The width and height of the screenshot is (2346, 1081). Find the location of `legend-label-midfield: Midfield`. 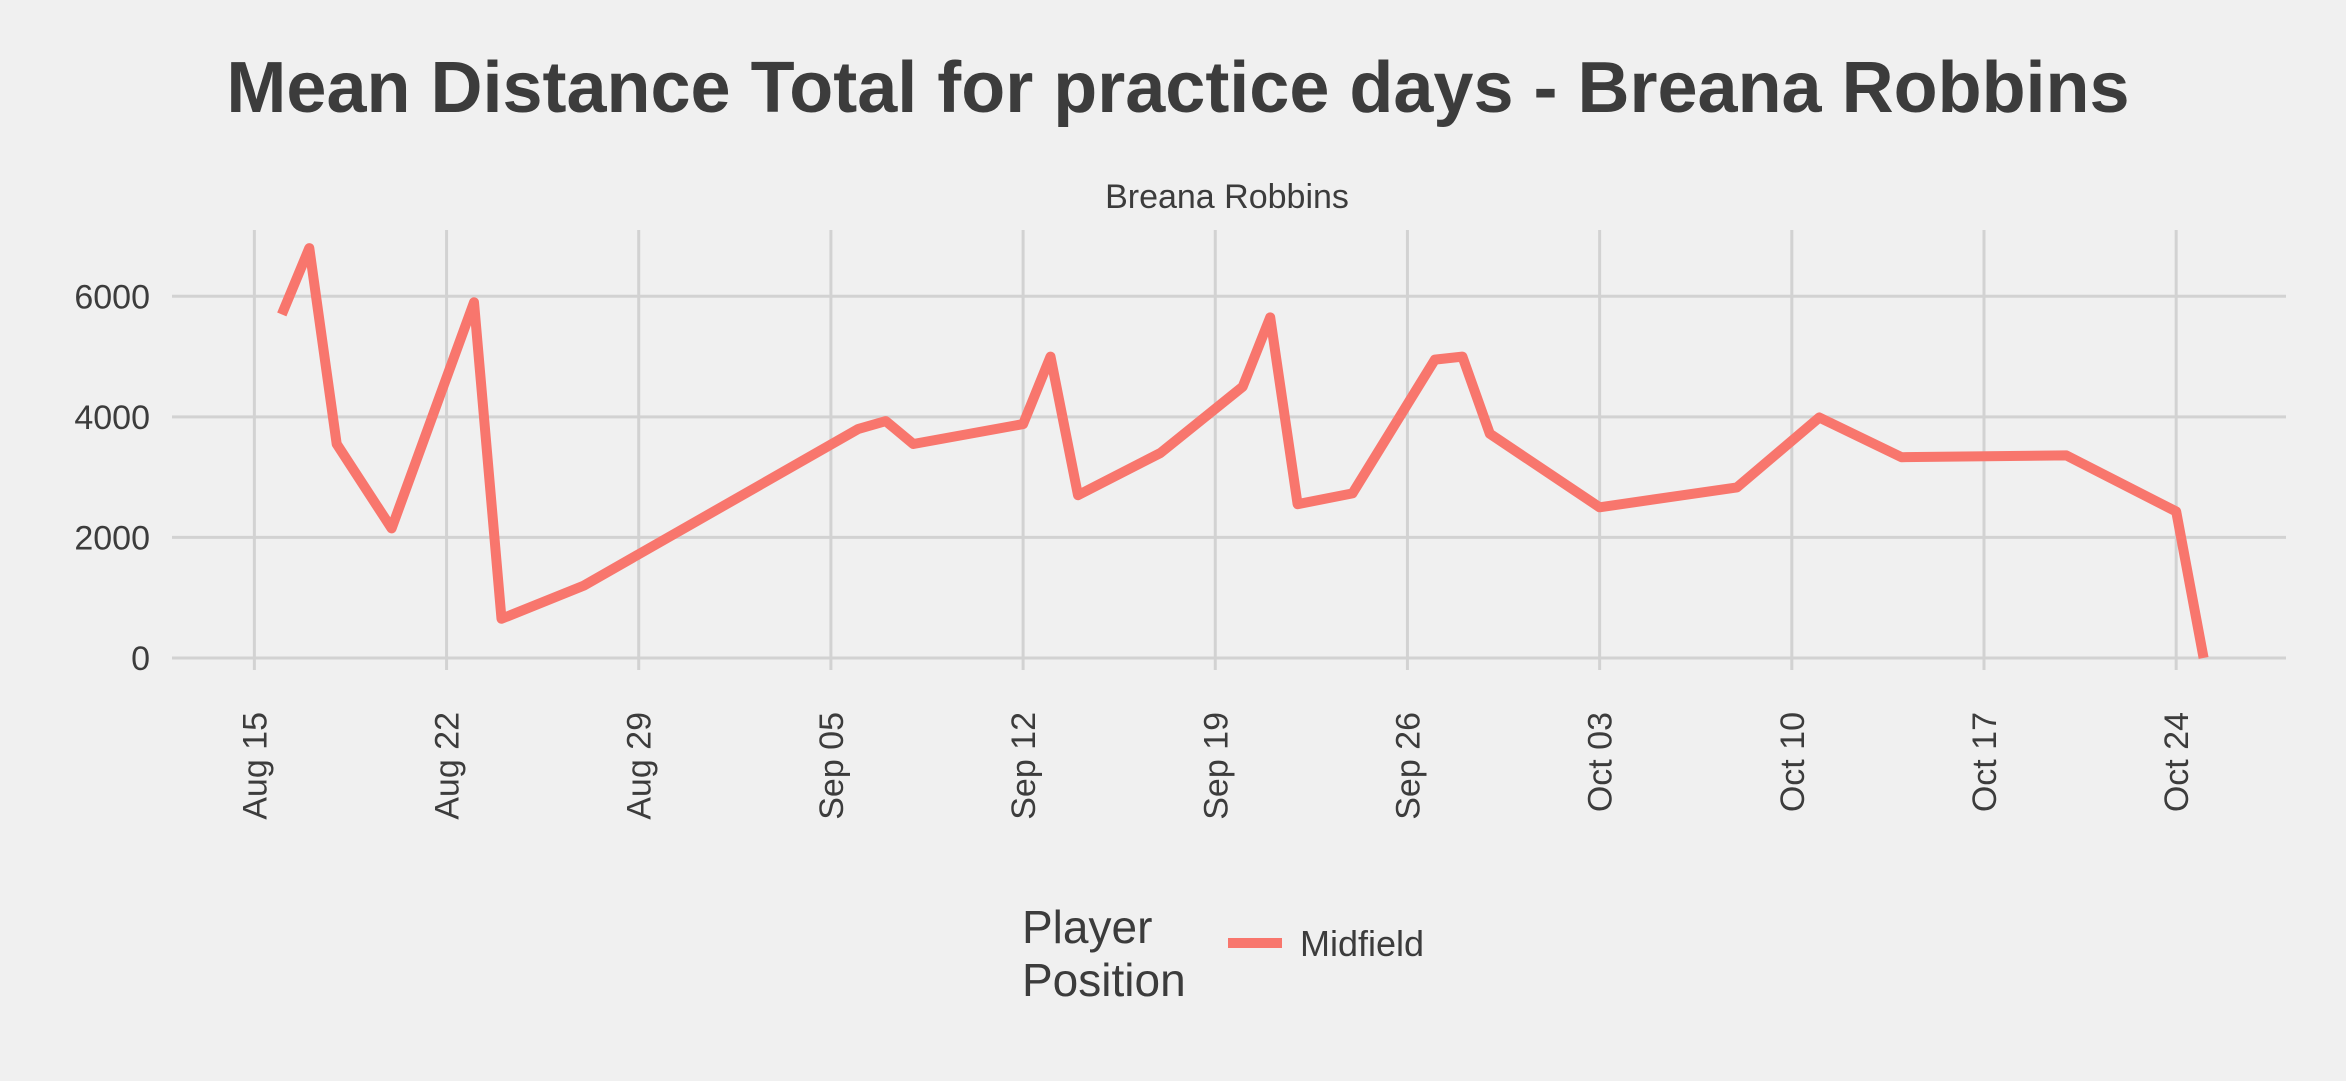

legend-label-midfield: Midfield is located at coordinates (1362, 943).